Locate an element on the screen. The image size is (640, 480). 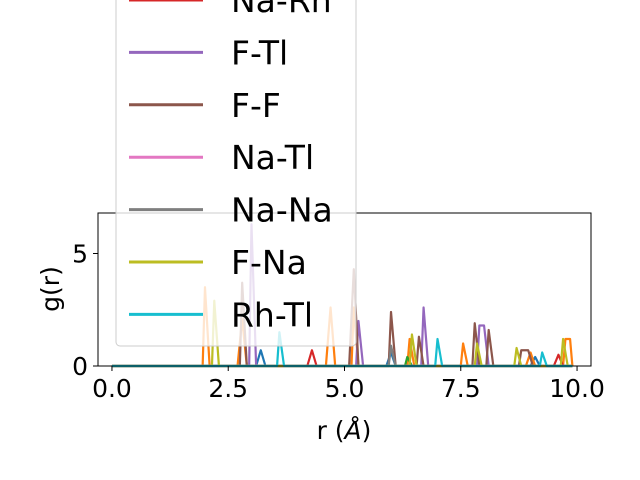
x-axis-label: r (Å) is located at coordinates (344, 430).